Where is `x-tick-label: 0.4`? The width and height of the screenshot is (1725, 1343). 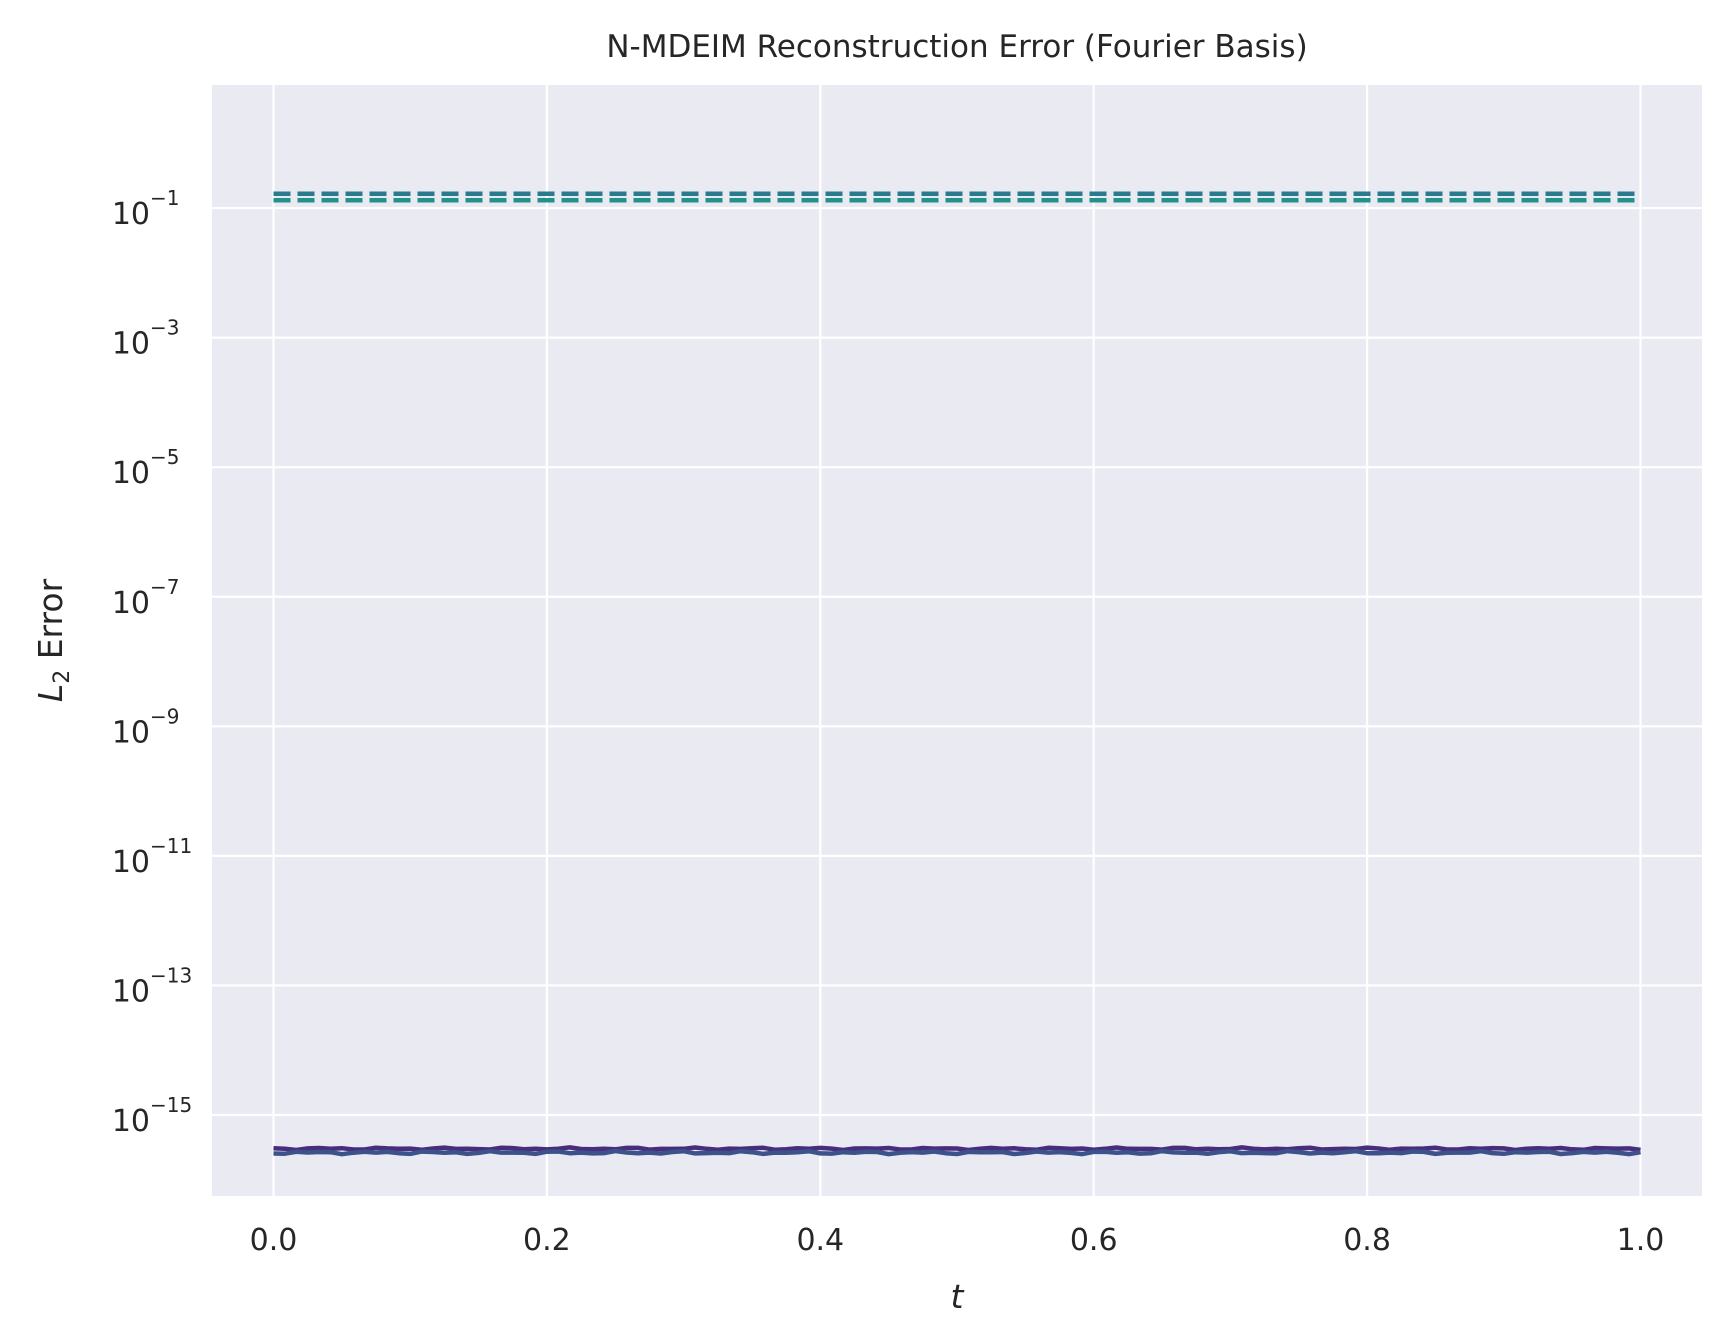
x-tick-label: 0.4 is located at coordinates (820, 1240).